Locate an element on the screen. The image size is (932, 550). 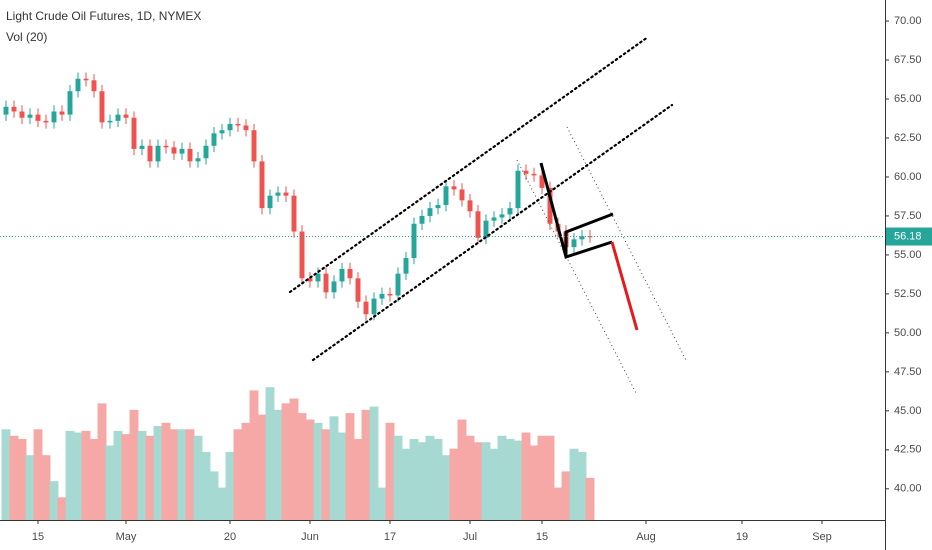
x-tick-label: 15 is located at coordinates (38, 537).